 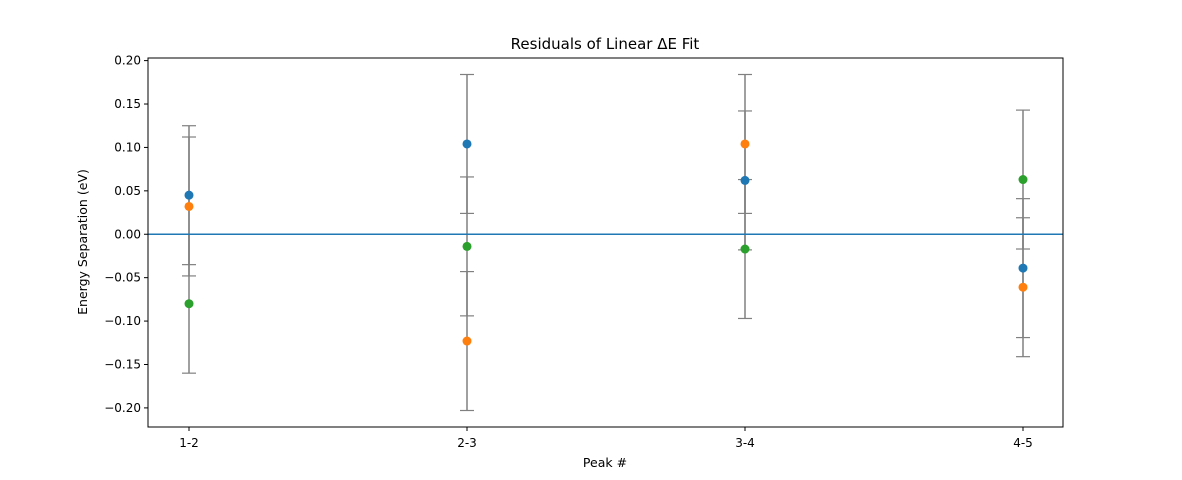 I want to click on y-axis-label: Energy Separation (eV), so click(x=82, y=242).